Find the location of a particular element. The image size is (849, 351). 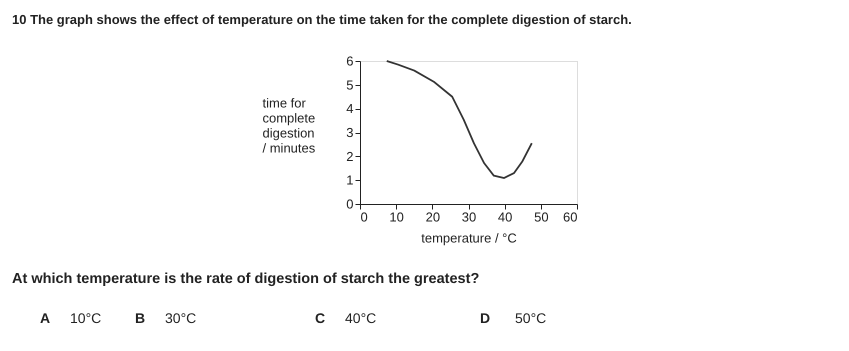

text: C is located at coordinates (320, 318).